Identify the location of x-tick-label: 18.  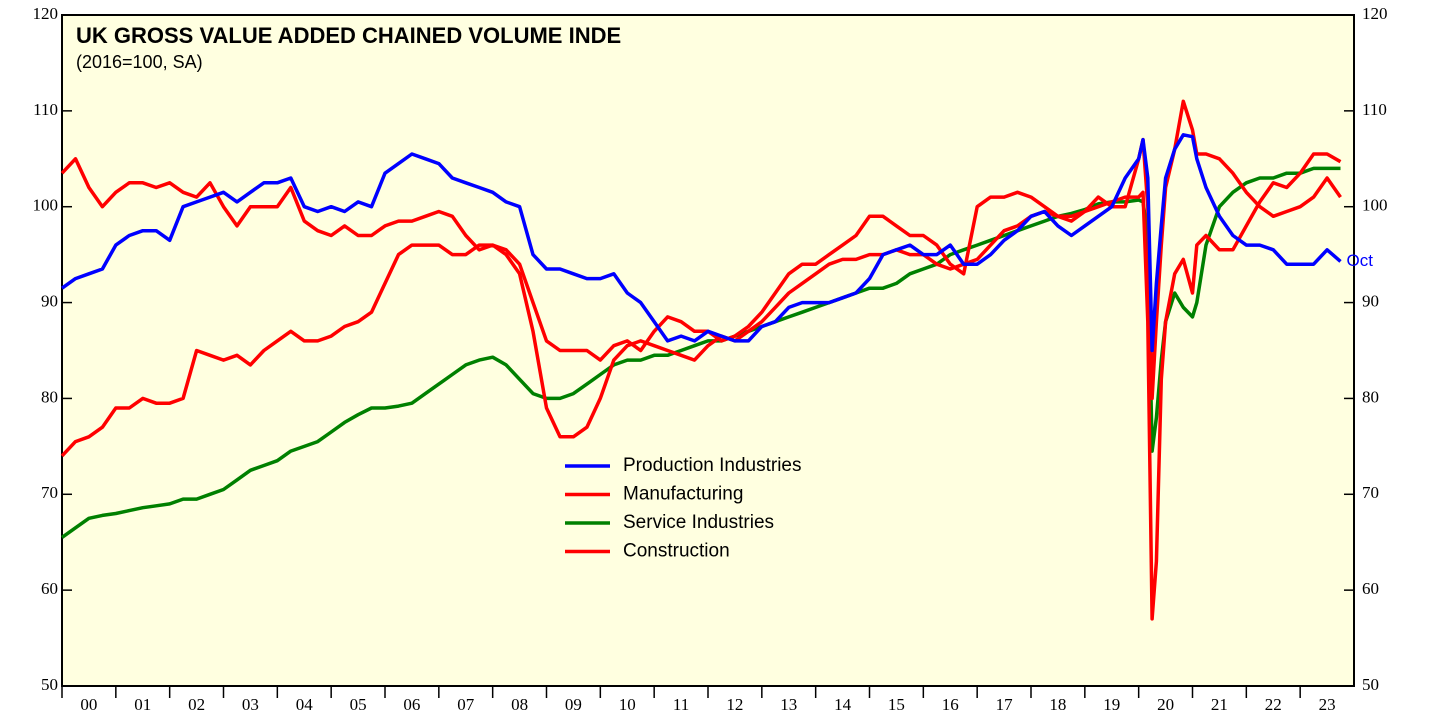
(1057, 704).